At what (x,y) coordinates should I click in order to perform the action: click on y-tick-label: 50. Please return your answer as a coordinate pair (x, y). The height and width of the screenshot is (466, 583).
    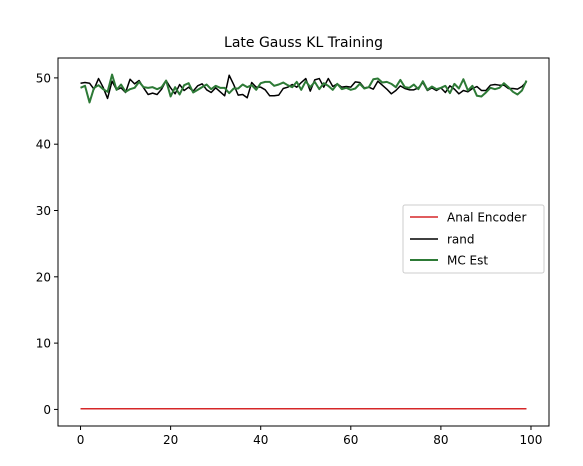
    Looking at the image, I should click on (43, 78).